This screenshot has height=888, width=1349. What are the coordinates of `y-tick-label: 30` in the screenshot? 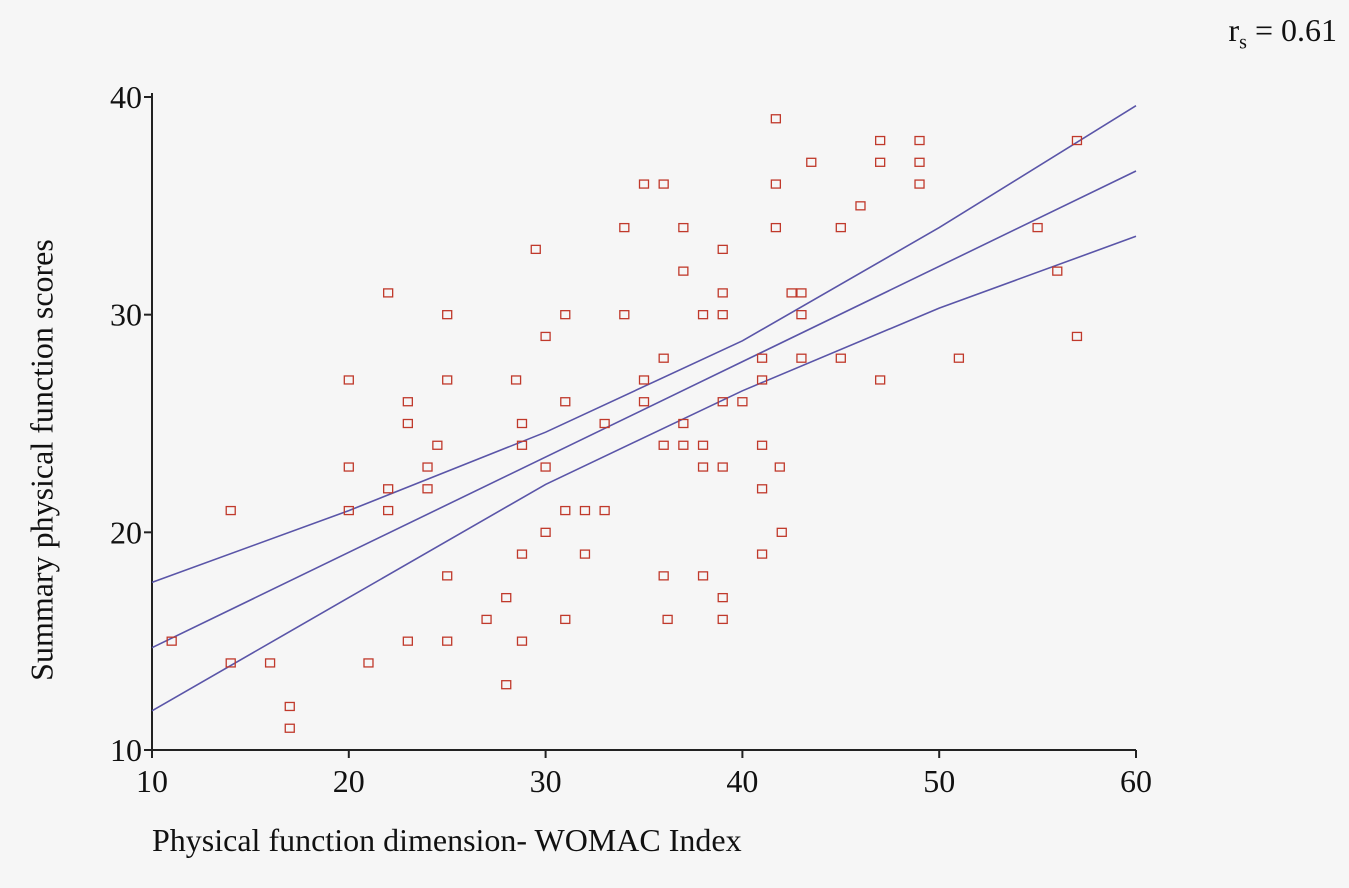 It's located at (126, 315).